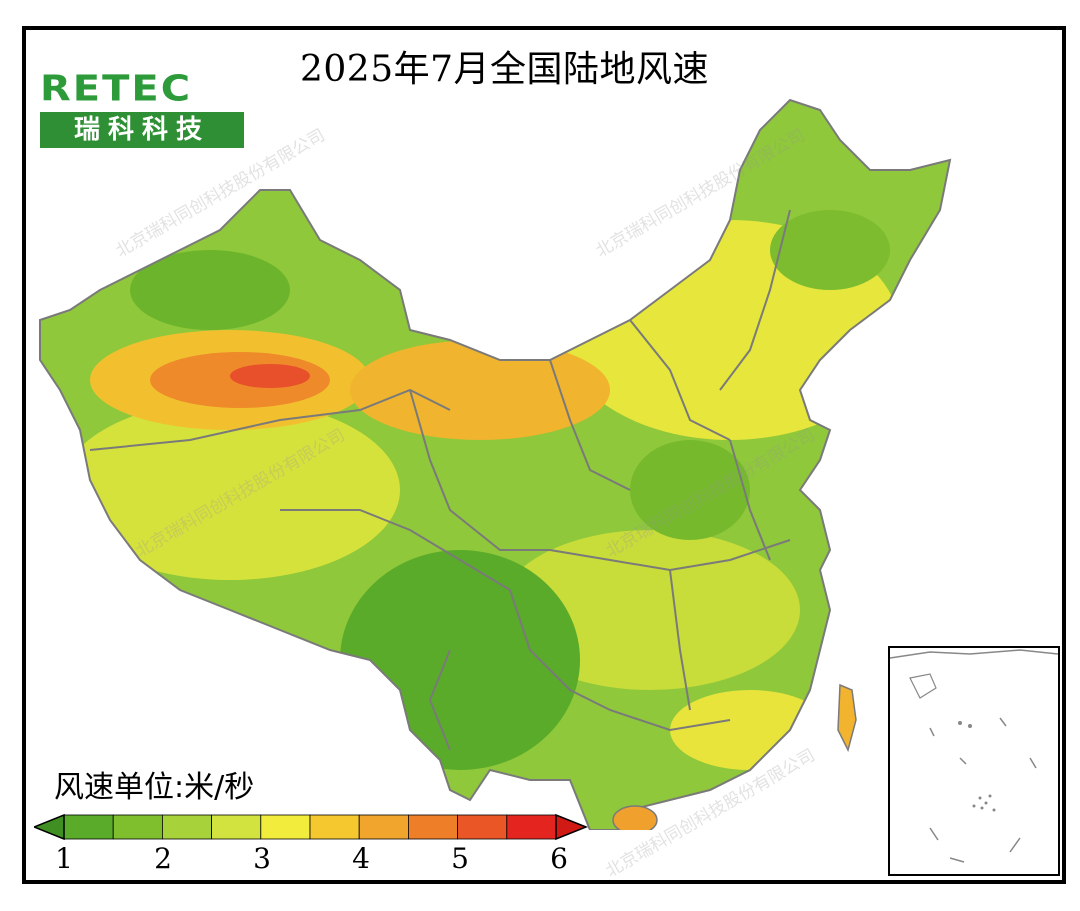  What do you see at coordinates (505, 69) in the screenshot?
I see `map-title: 2025年7月全国陆地风速` at bounding box center [505, 69].